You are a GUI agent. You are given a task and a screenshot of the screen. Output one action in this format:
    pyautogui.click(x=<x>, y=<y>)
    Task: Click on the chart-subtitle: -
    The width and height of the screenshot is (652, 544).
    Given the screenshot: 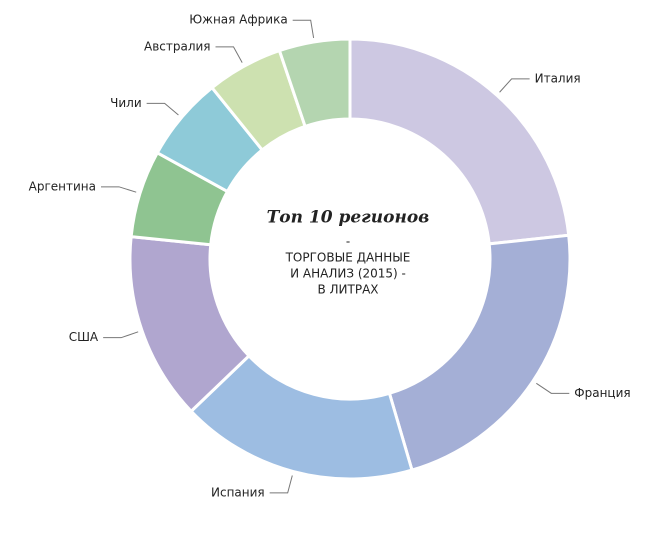 What is the action you would take?
    pyautogui.click(x=348, y=242)
    